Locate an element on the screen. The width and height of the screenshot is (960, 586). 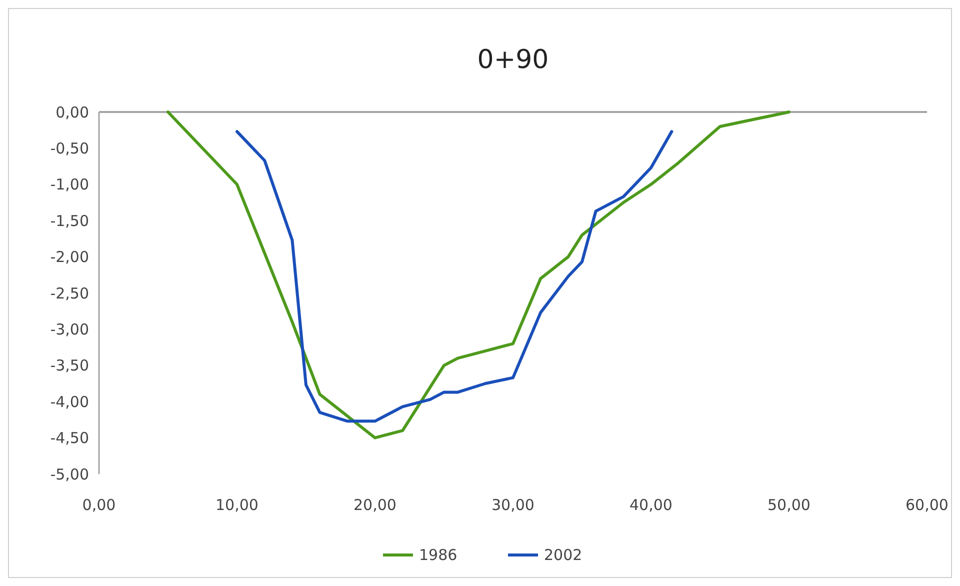
y-tick-label: -0,50 is located at coordinates (69, 148).